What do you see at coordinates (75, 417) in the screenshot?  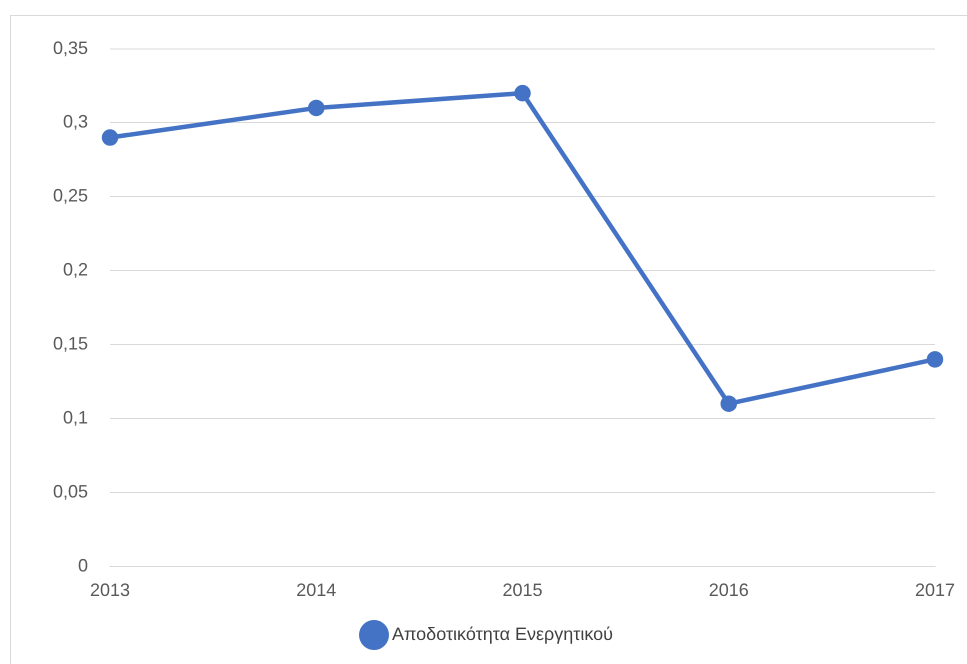 I see `y-tick-label: 0,1` at bounding box center [75, 417].